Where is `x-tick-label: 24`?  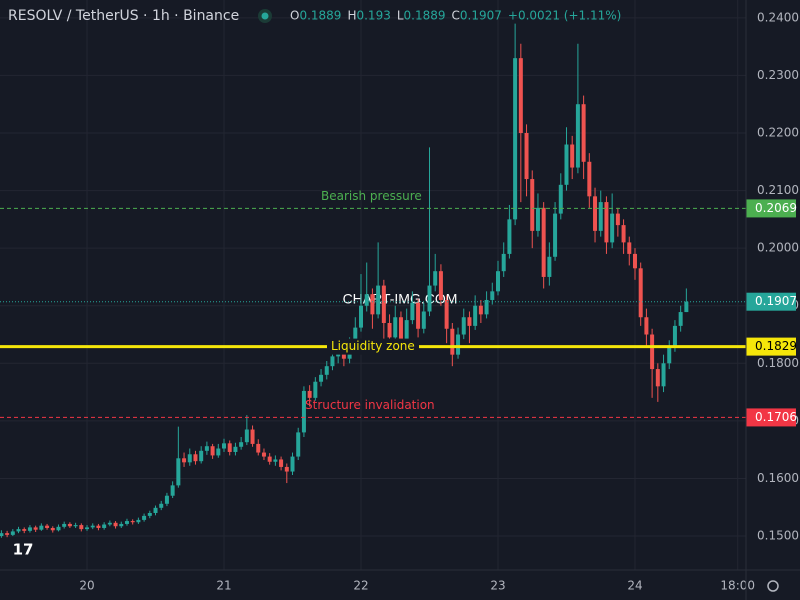
x-tick-label: 24 is located at coordinates (634, 586).